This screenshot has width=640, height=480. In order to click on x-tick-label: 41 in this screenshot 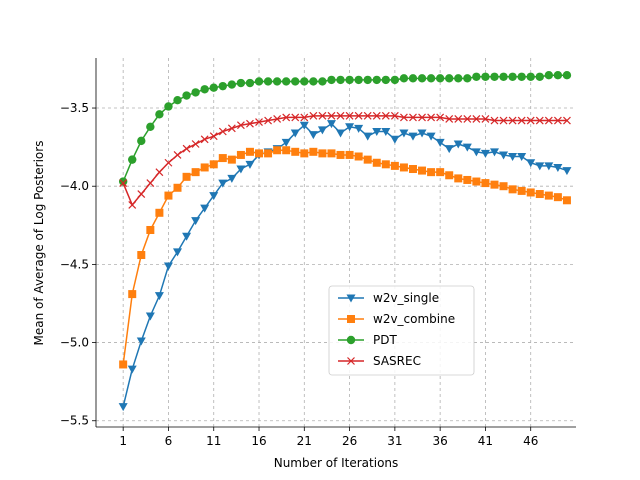, I will do `click(485, 441)`.